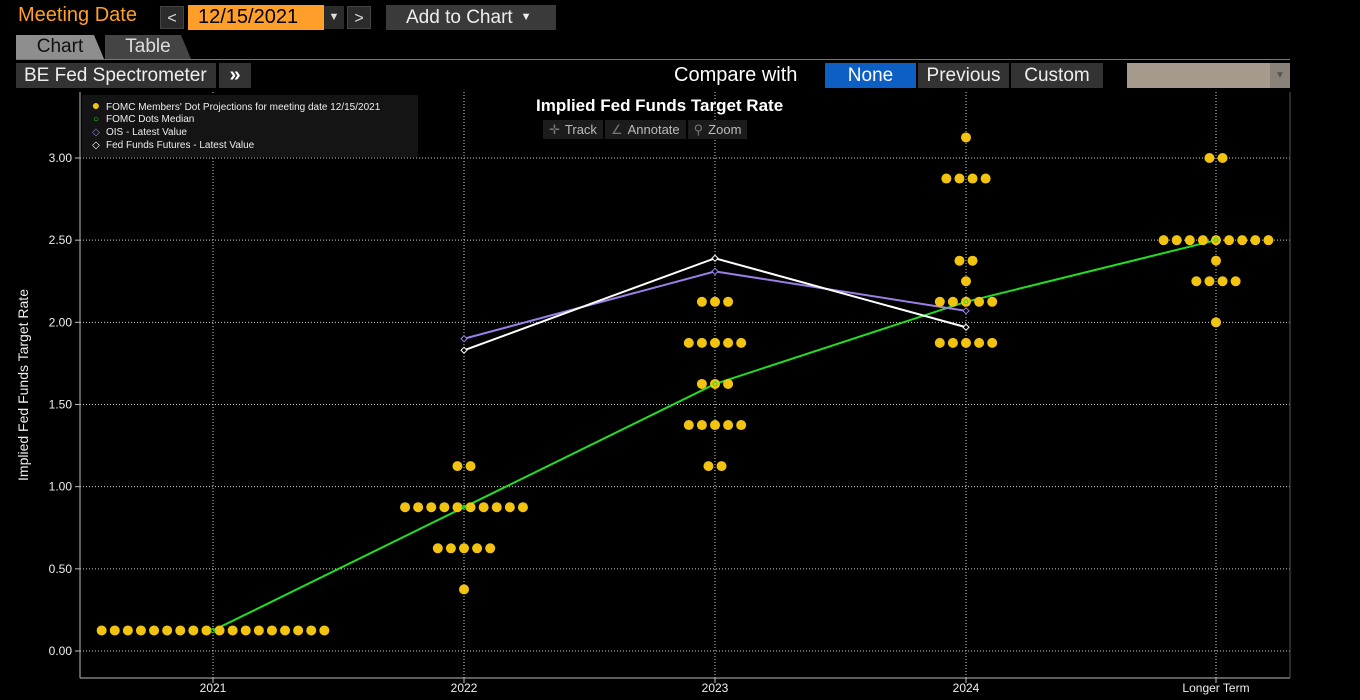 This screenshot has width=1360, height=700. What do you see at coordinates (61, 487) in the screenshot?
I see `y-tick-label: 1.00` at bounding box center [61, 487].